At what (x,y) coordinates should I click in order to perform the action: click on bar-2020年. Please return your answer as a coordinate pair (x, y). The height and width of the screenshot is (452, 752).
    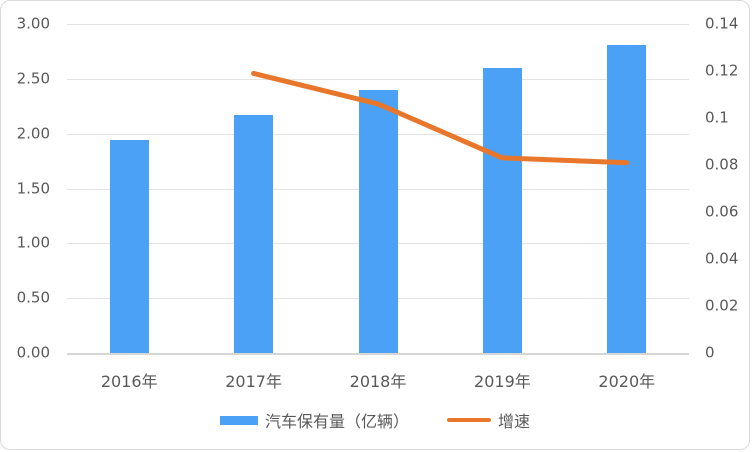
    Looking at the image, I should click on (627, 198).